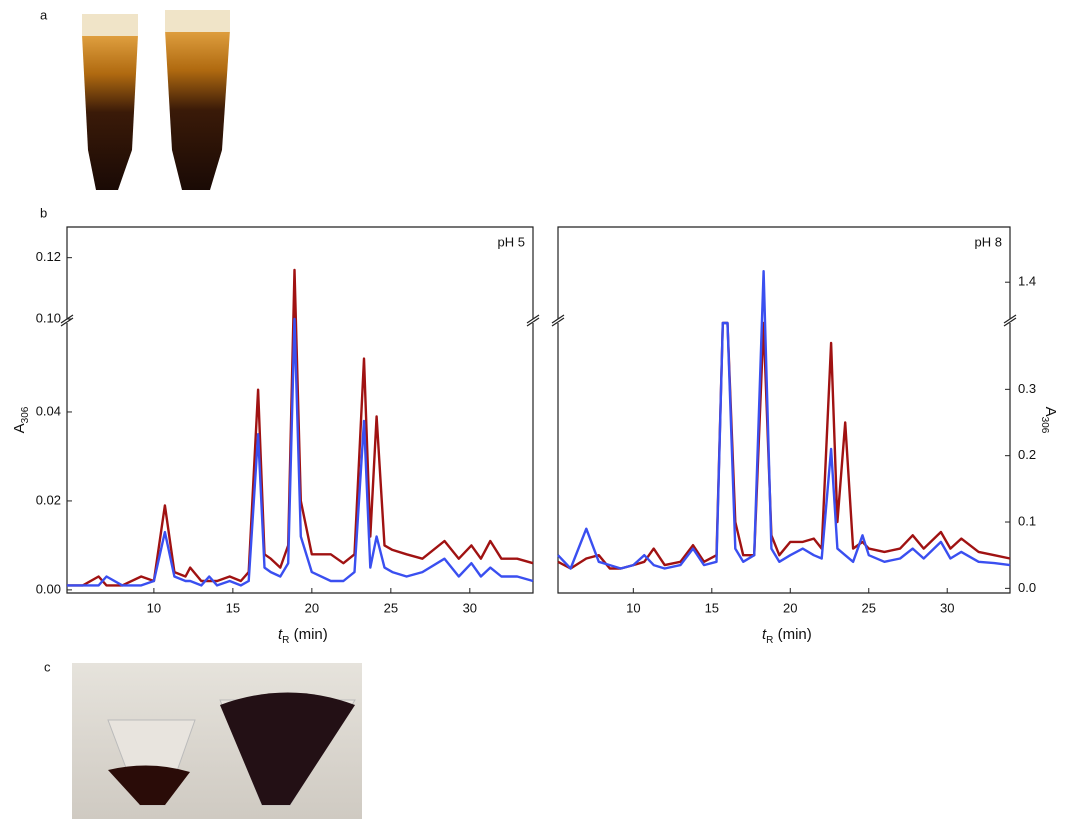 The height and width of the screenshot is (819, 1067). Describe the element at coordinates (1027, 388) in the screenshot. I see `y-tick-label: 0.3` at that location.